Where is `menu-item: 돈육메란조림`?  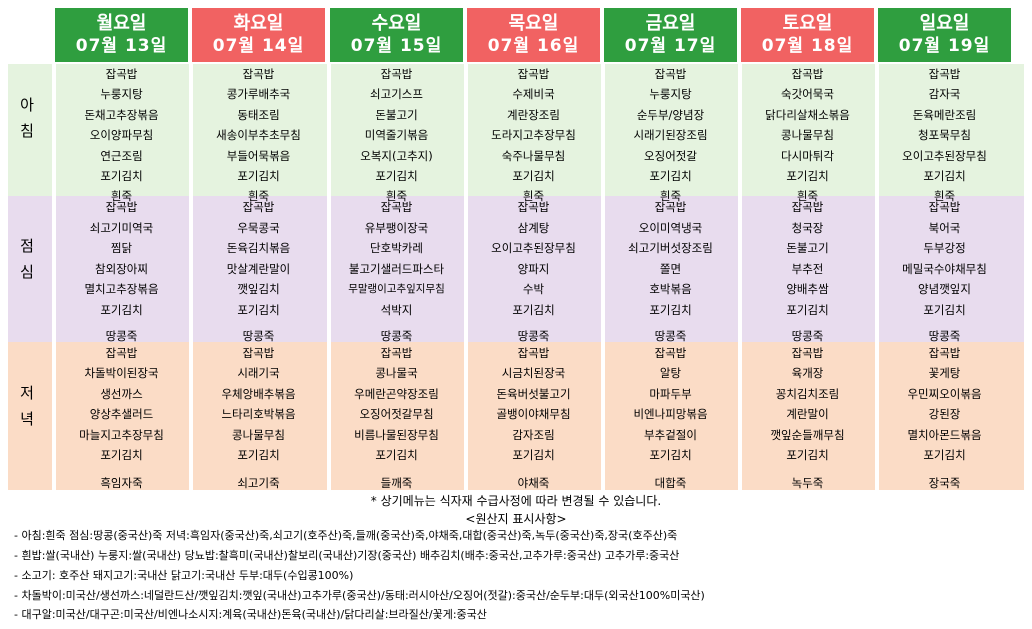
menu-item: 돈육메란조림 is located at coordinates (944, 114).